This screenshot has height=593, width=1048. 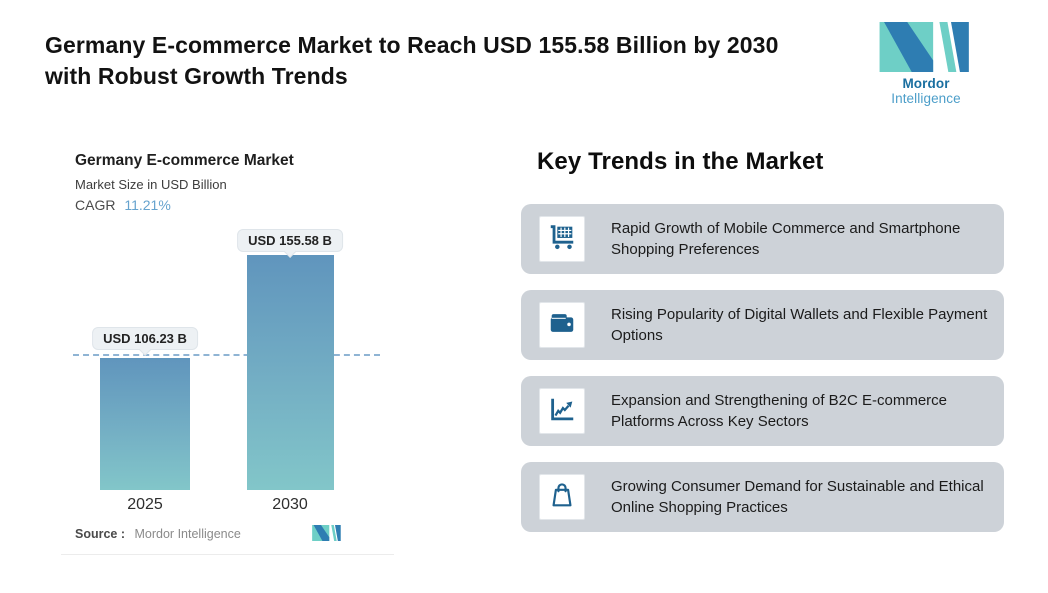 What do you see at coordinates (95, 205) in the screenshot?
I see `cagr-label: CAGR` at bounding box center [95, 205].